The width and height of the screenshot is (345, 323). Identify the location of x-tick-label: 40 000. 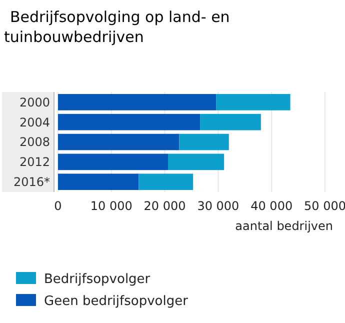
(271, 206).